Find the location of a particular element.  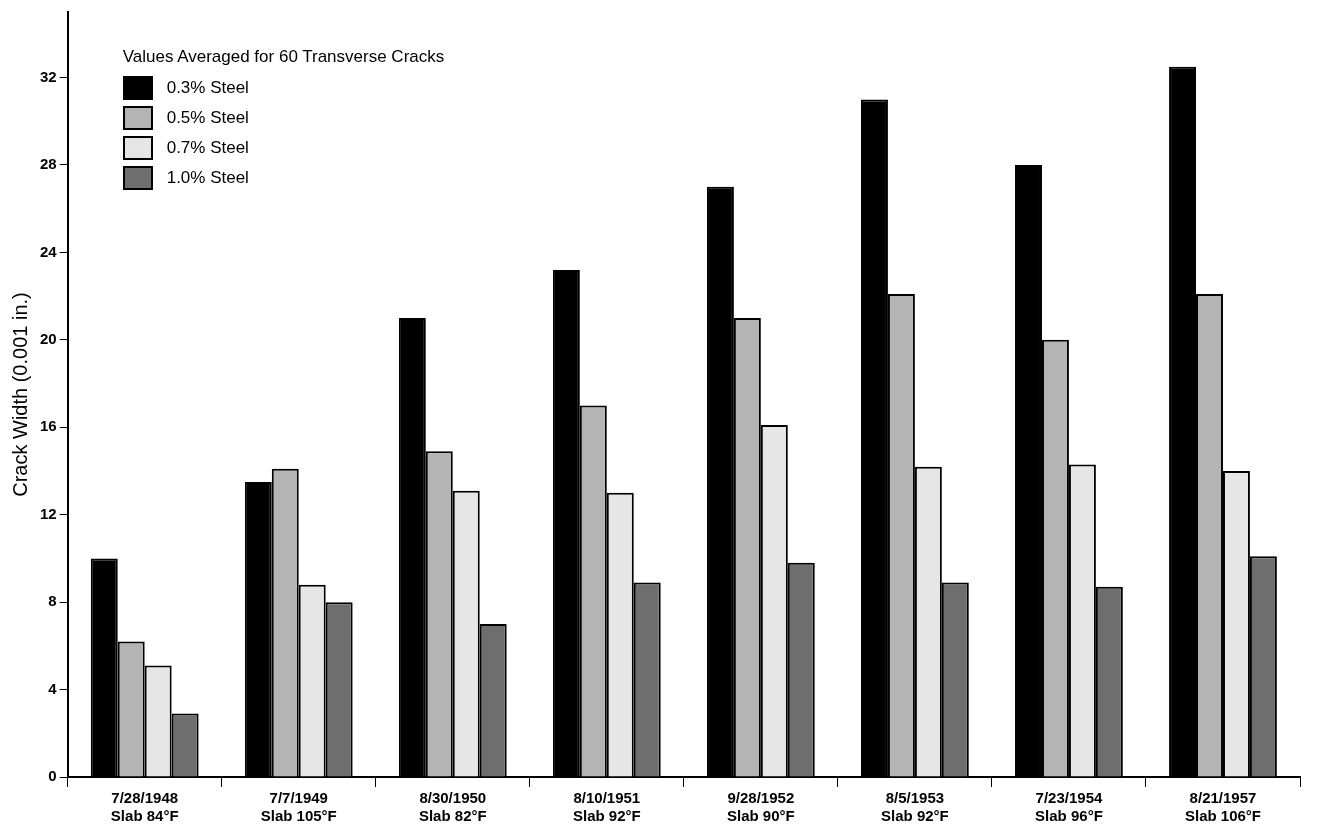

y-tick-label: 28 is located at coordinates (48, 164).